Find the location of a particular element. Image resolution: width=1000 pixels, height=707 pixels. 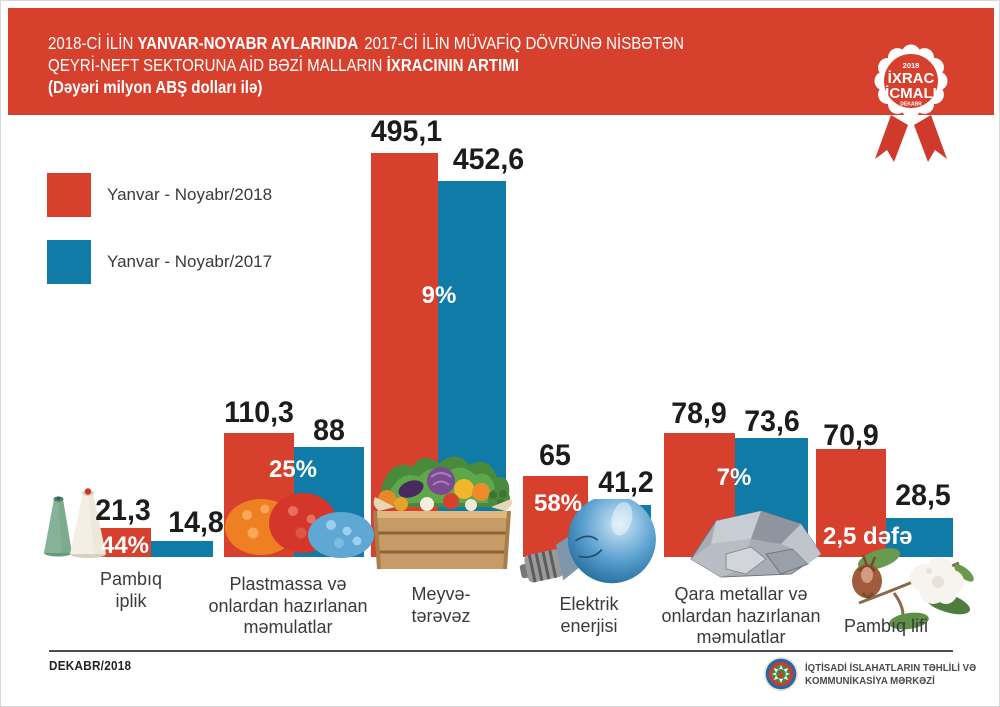

value-2018-plastmassa: 110,3 is located at coordinates (259, 412).